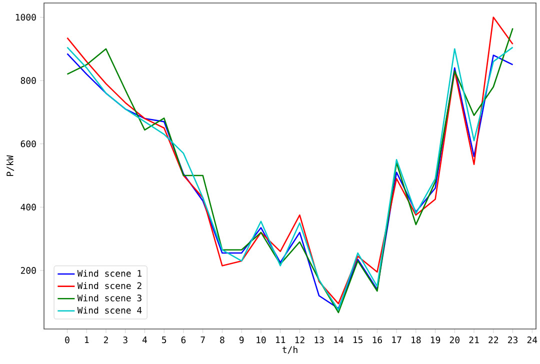  Describe the element at coordinates (109, 298) in the screenshot. I see `legend-label: Wind scene 3` at that location.